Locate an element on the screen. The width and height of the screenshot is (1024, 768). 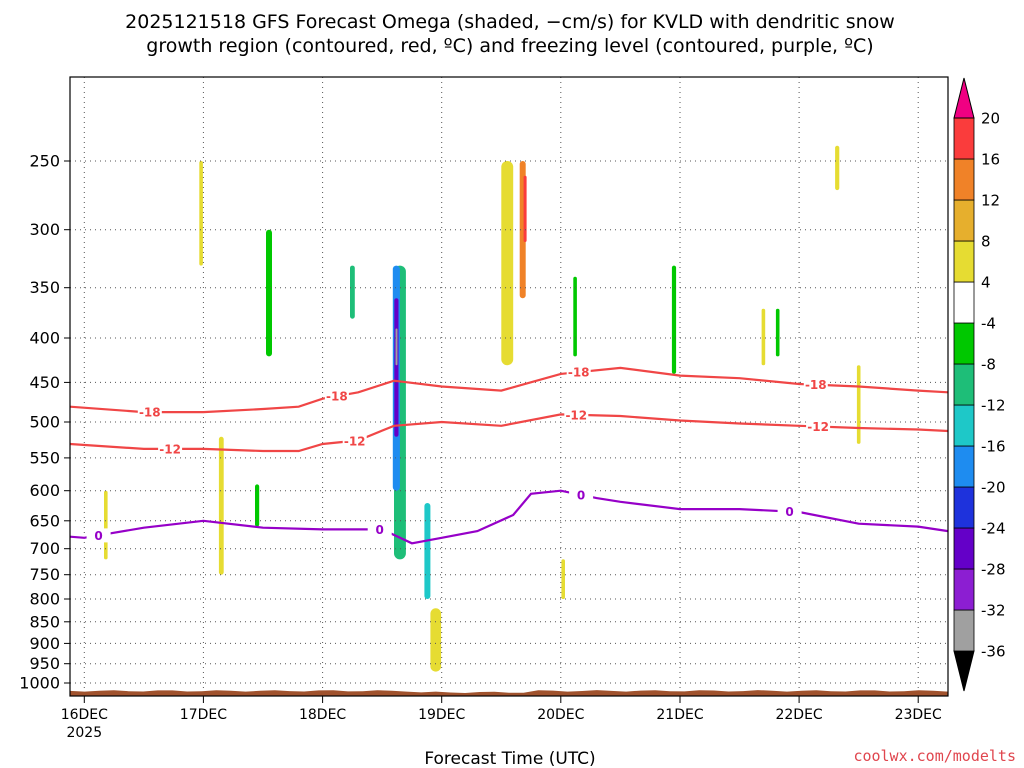
y-tick-label-350: 350 is located at coordinates (44, 287).